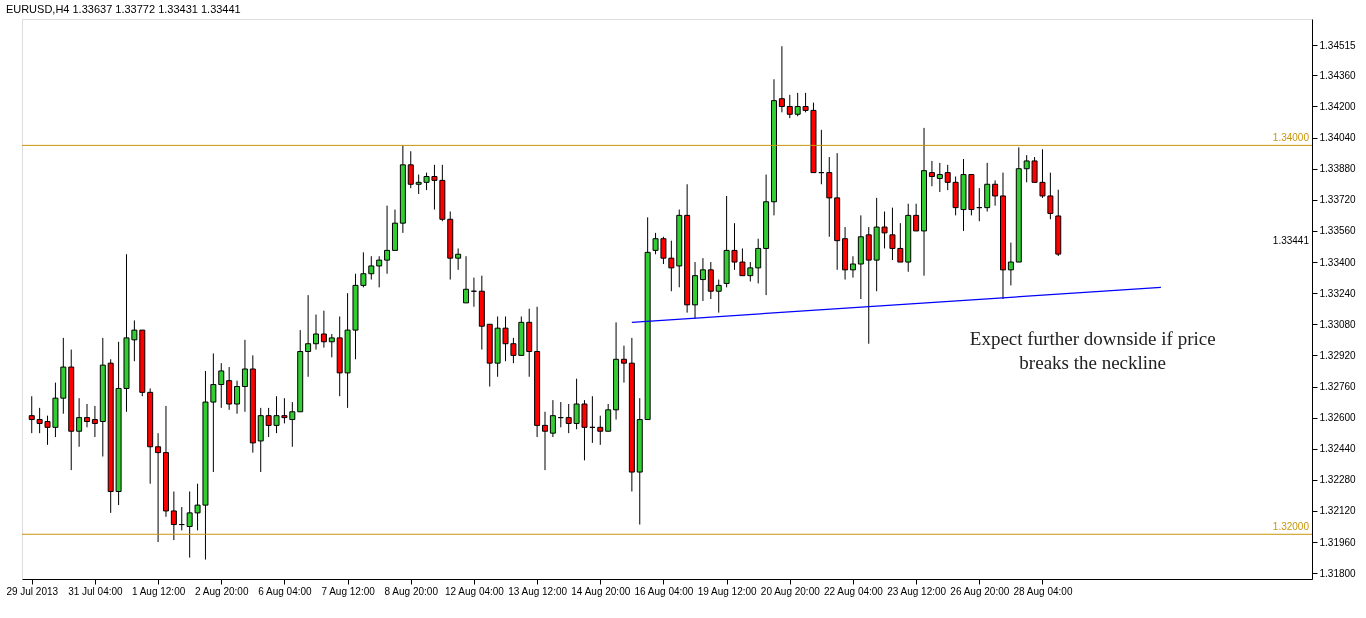  What do you see at coordinates (1291, 527) in the screenshot?
I see `ref-line-label: 1.32000` at bounding box center [1291, 527].